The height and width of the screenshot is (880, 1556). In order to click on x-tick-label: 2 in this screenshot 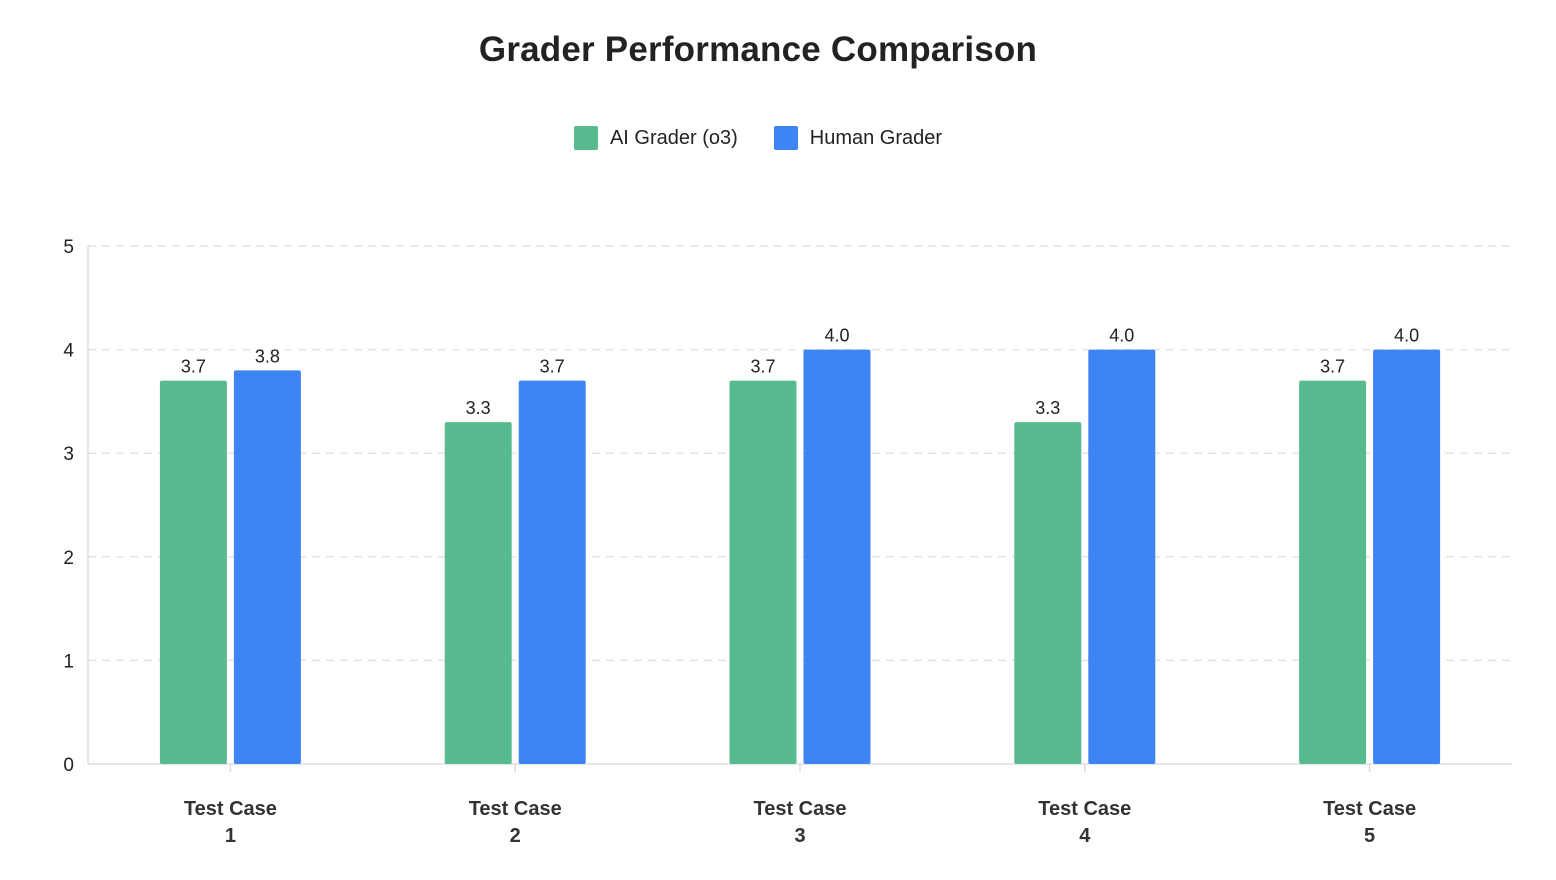, I will do `click(515, 836)`.